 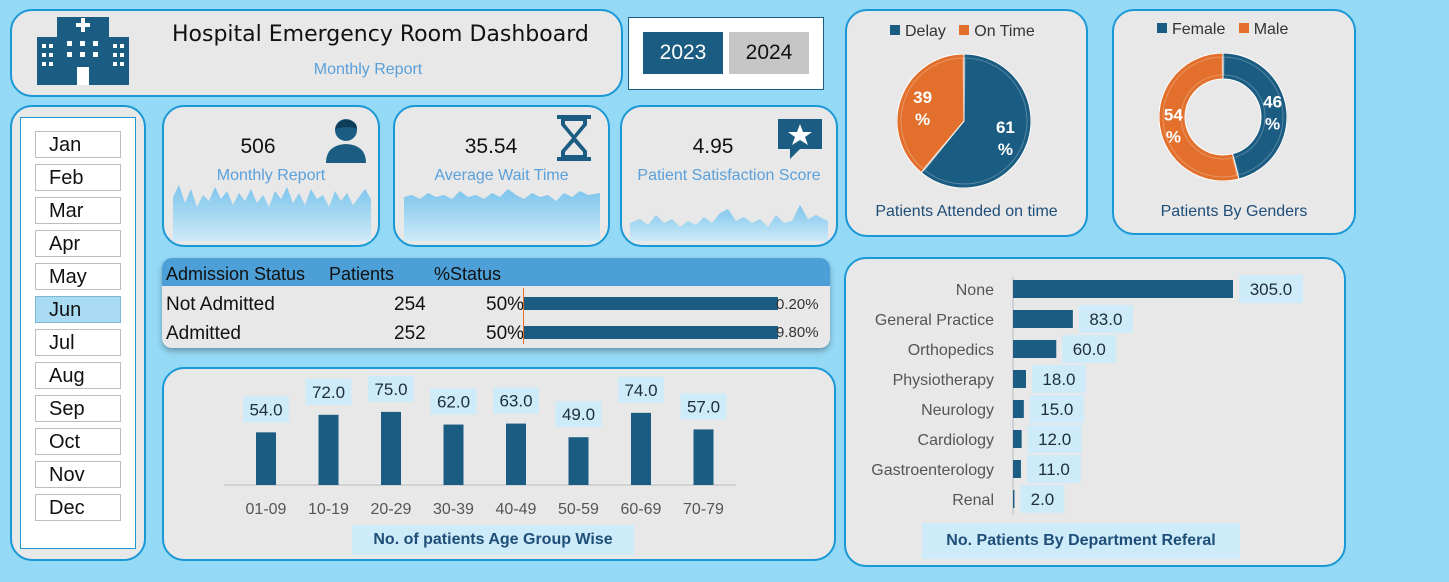 What do you see at coordinates (78, 177) in the screenshot?
I see `month-feb: Feb` at bounding box center [78, 177].